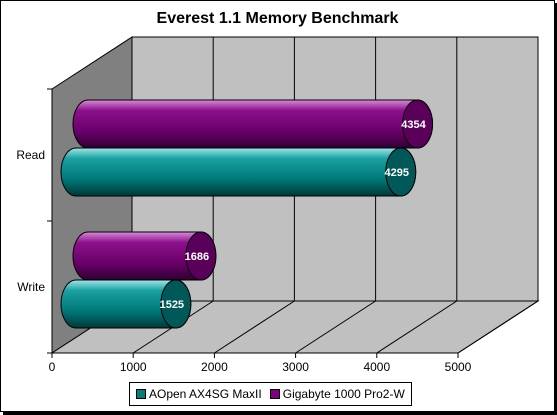 The height and width of the screenshot is (415, 557). I want to click on bar-cap-write-aopen, so click(176, 304).